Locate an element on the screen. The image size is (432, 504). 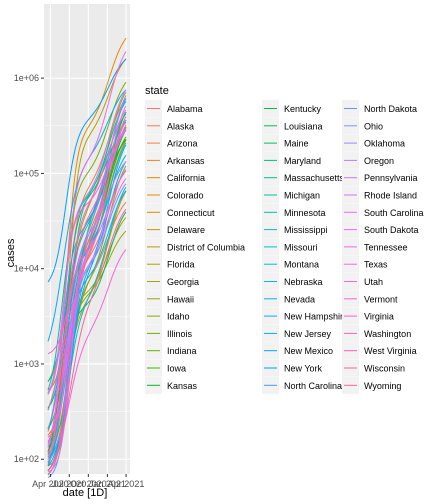
legend-label: Colorado is located at coordinates (185, 196).